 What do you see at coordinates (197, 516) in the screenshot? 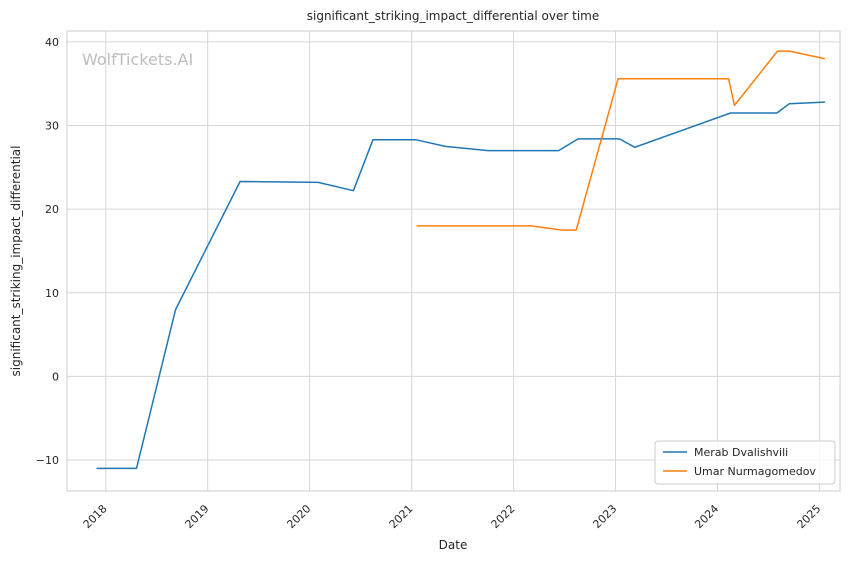
I see `x-tick-label: 2019` at bounding box center [197, 516].